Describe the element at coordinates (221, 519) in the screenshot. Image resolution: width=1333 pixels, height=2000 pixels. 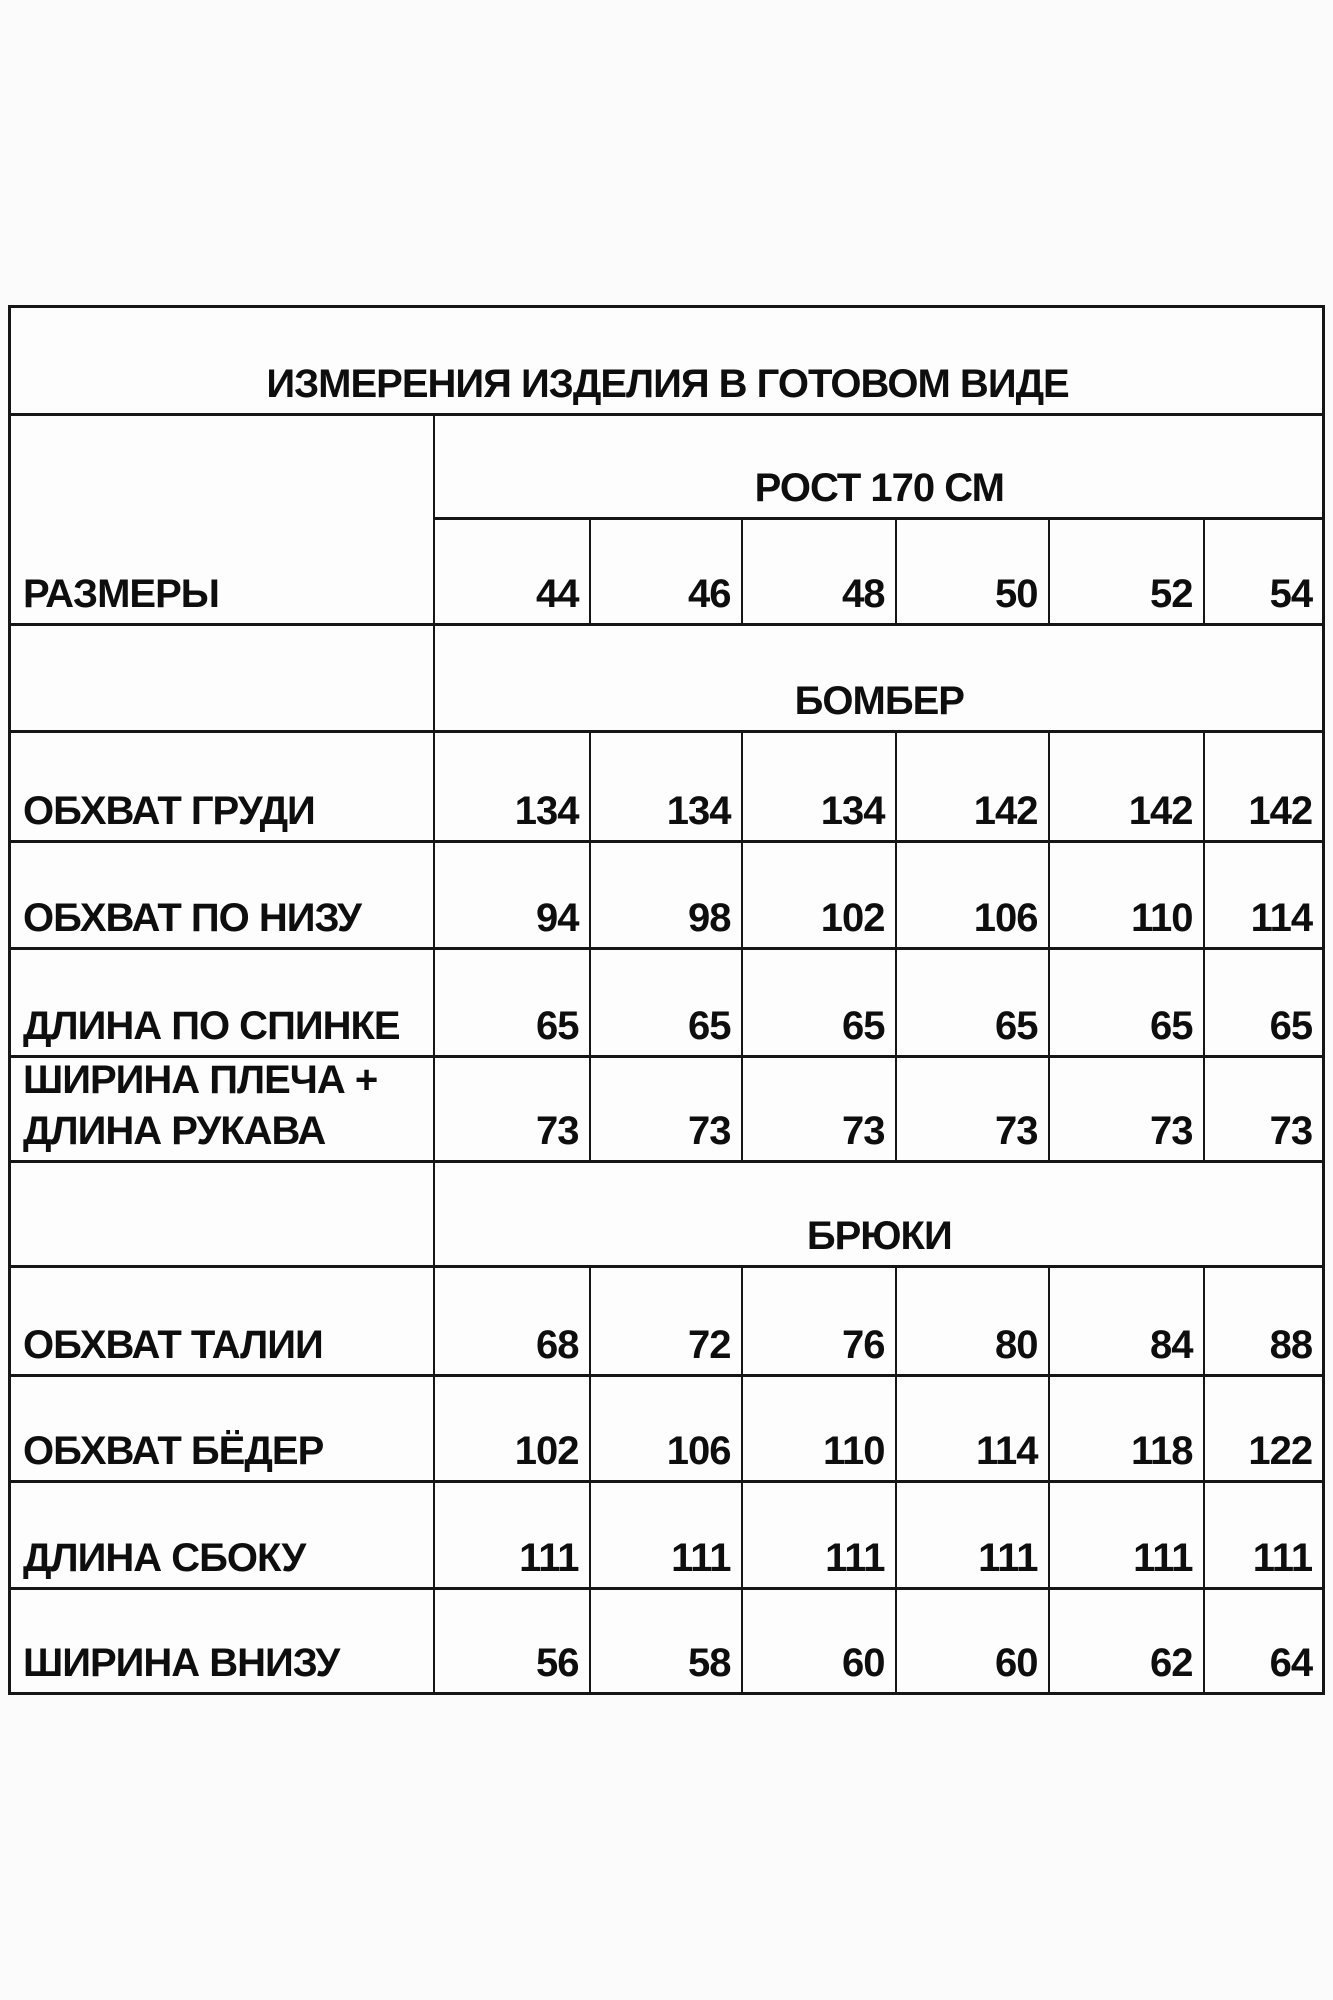
I see `sizes-row-label: РАЗМЕРЫ` at that location.